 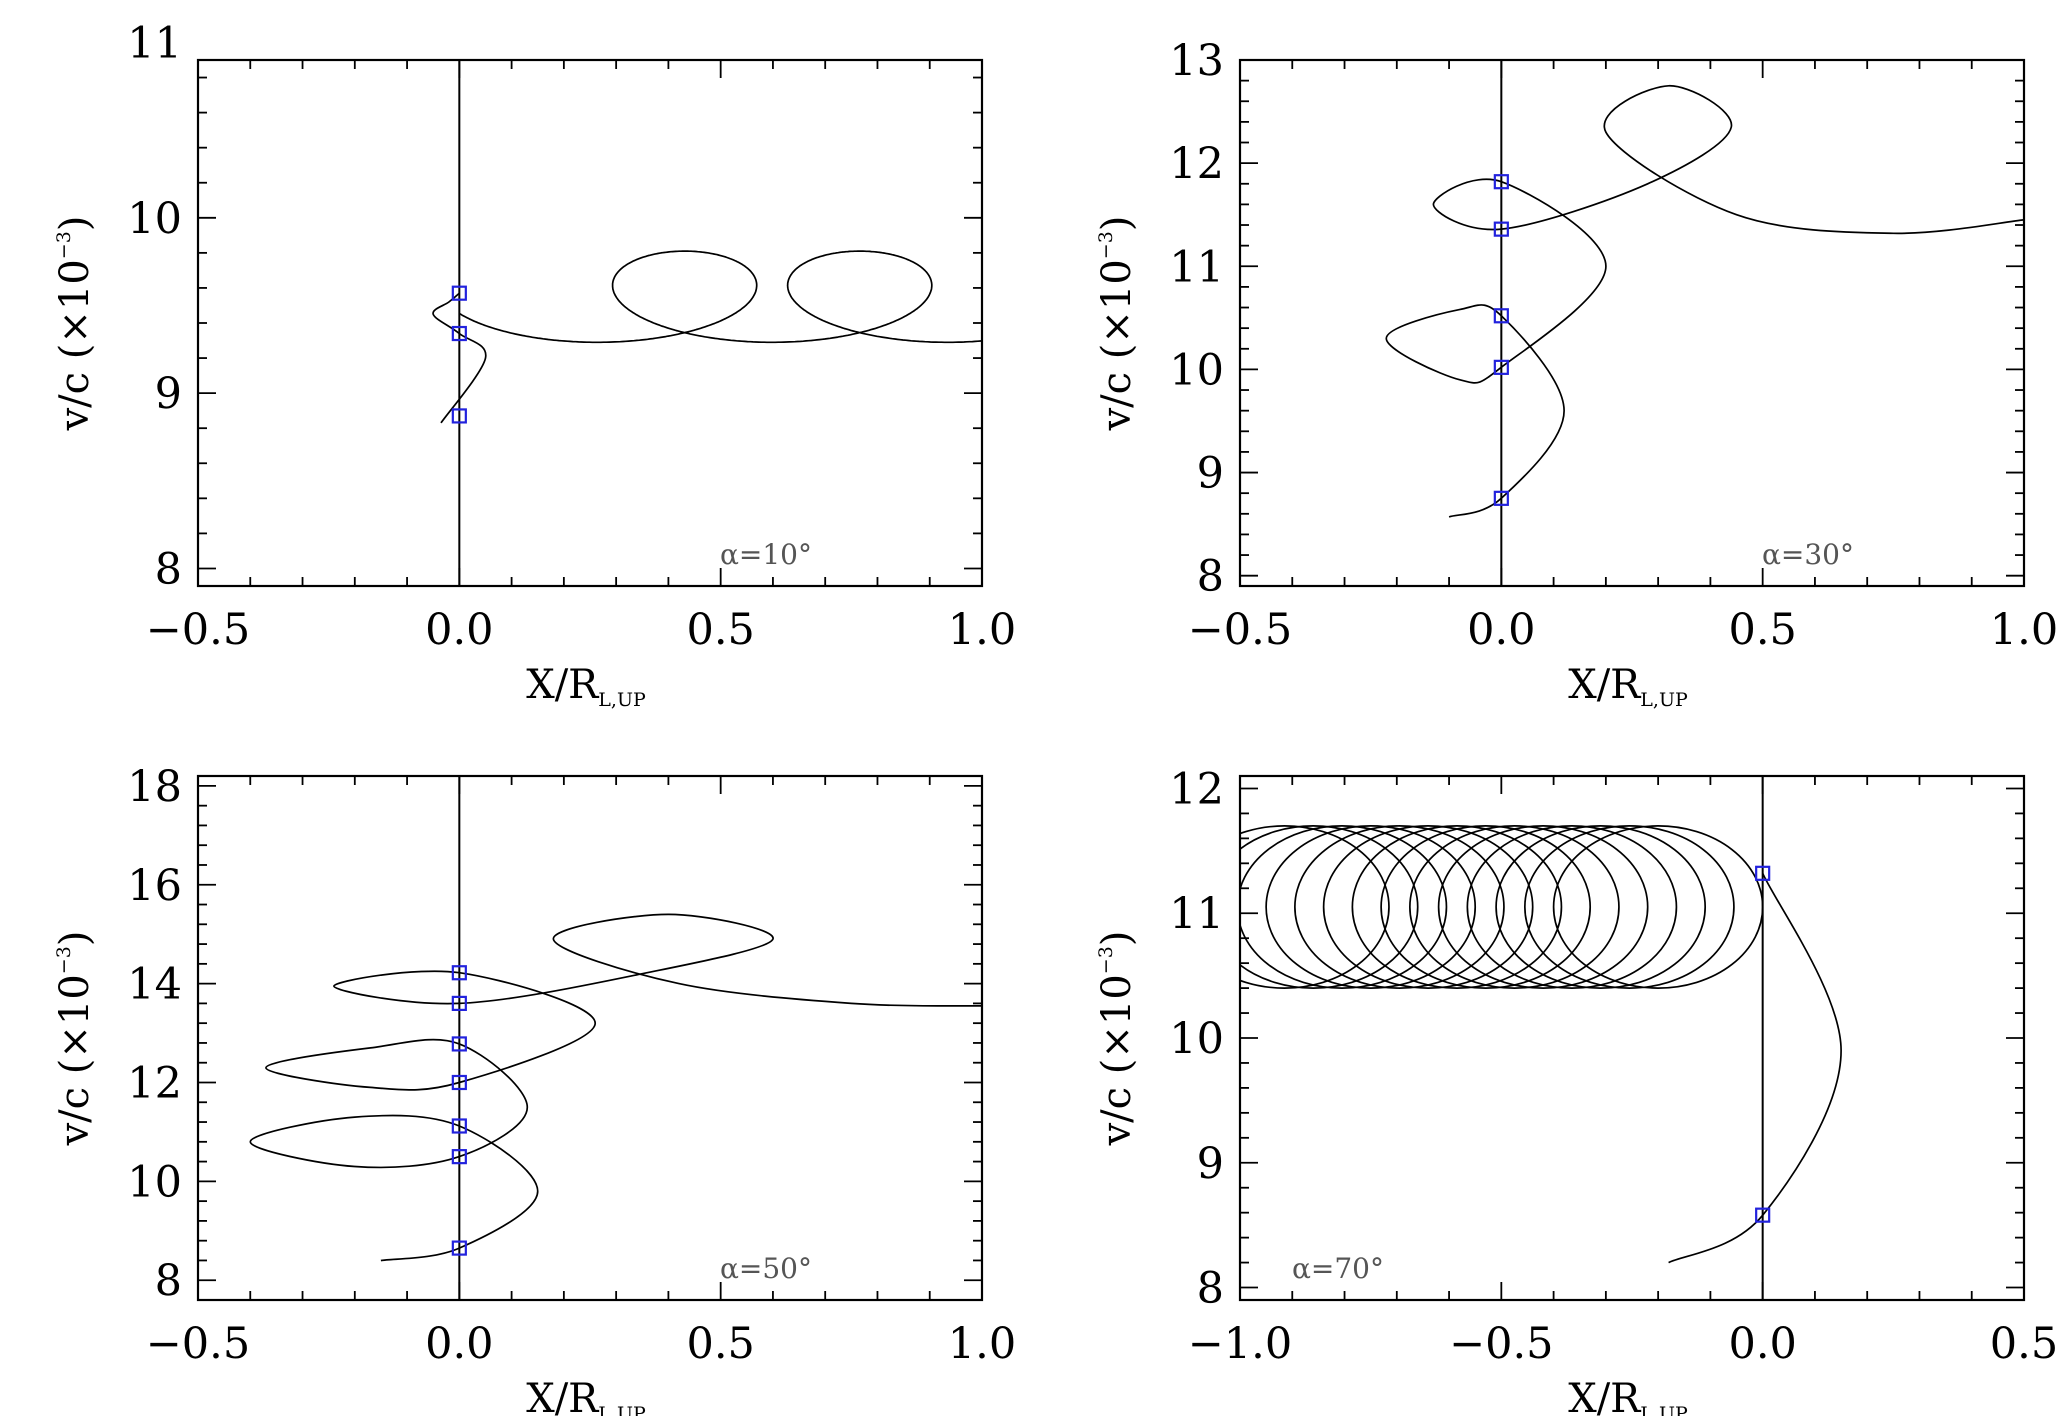 I want to click on x-tick-label: −1.0, so click(x=1240, y=1344).